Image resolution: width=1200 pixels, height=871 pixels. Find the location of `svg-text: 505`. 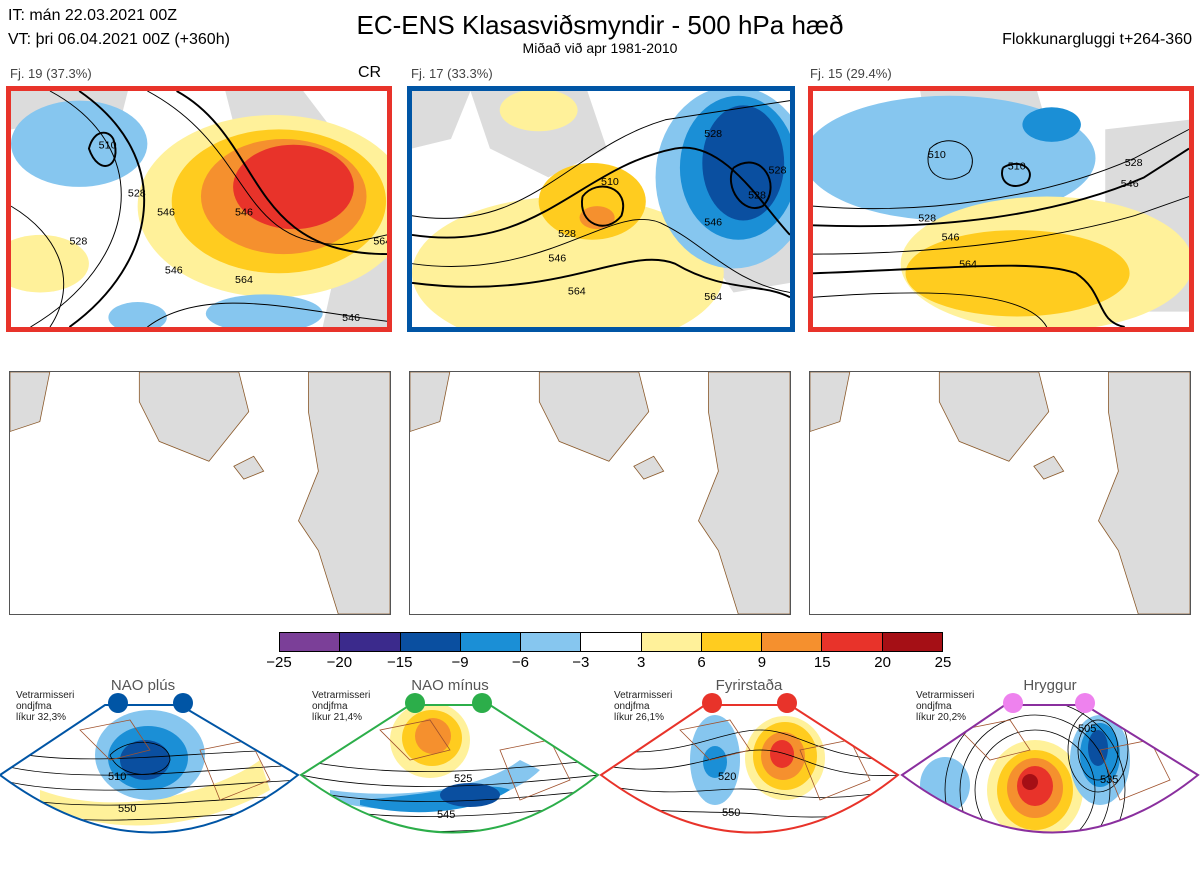

svg-text: 505 is located at coordinates (1087, 729).